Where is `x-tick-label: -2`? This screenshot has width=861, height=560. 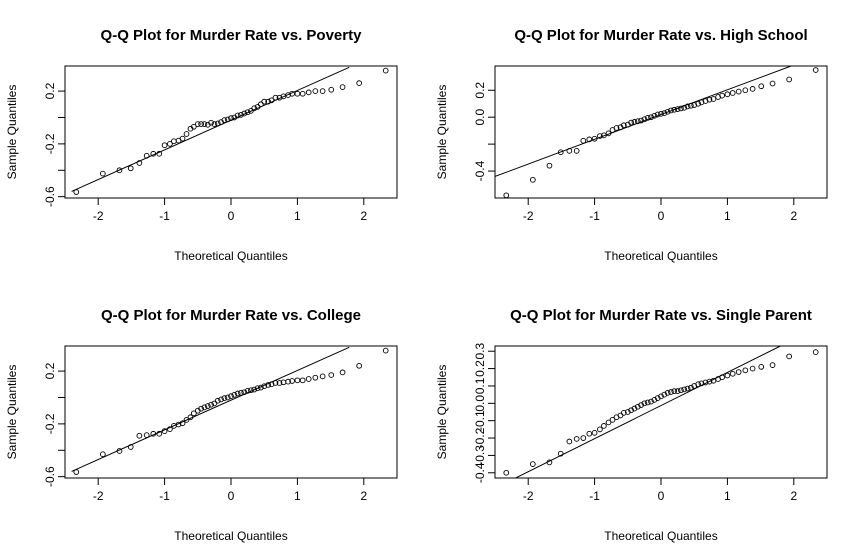 x-tick-label: -2 is located at coordinates (528, 496).